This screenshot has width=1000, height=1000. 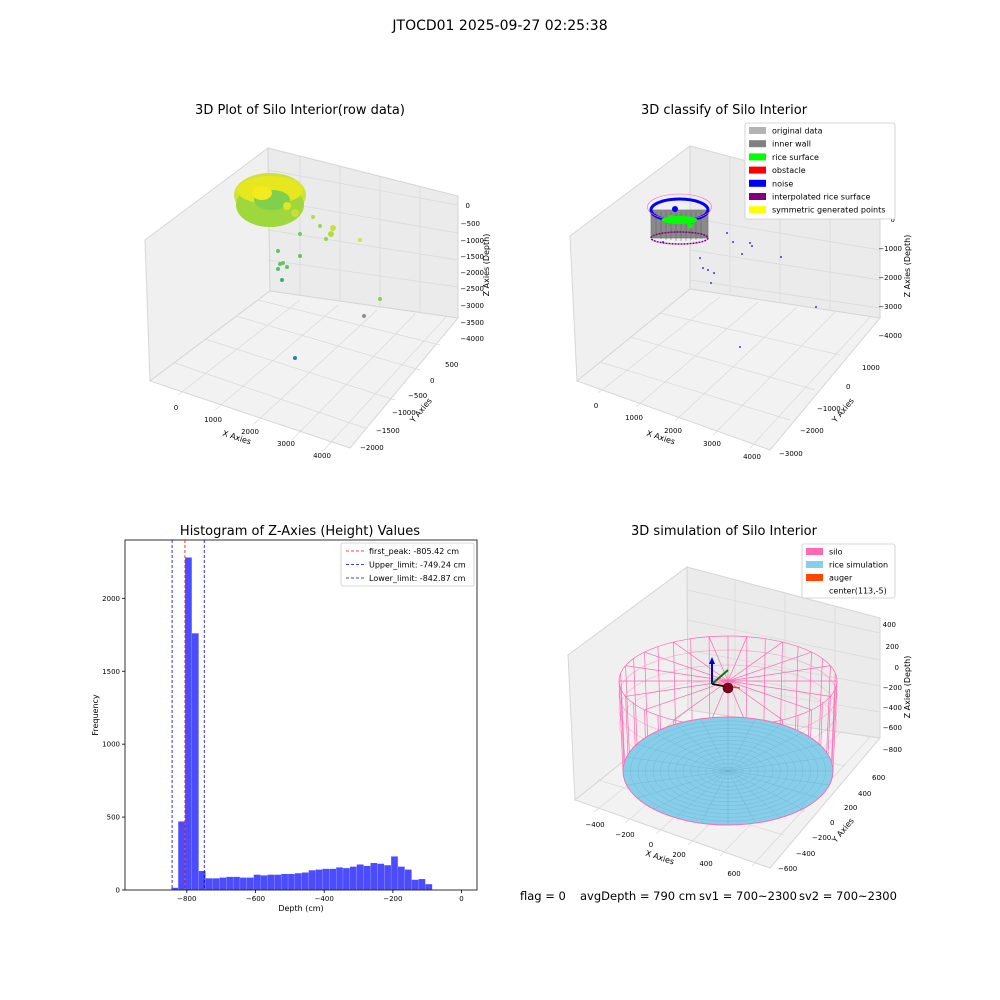 I want to click on sim-ytick-3: 0, so click(x=832, y=823).